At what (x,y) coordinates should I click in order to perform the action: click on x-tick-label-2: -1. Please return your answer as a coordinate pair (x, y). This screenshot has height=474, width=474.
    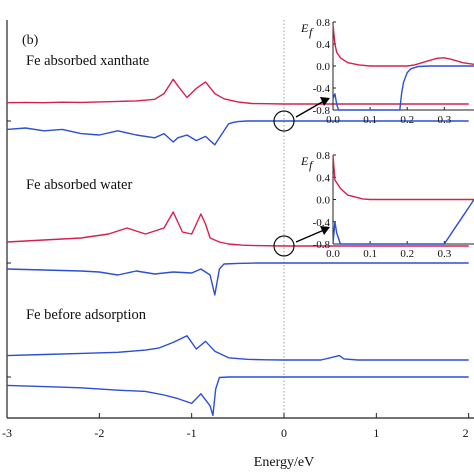
    Looking at the image, I should click on (192, 433).